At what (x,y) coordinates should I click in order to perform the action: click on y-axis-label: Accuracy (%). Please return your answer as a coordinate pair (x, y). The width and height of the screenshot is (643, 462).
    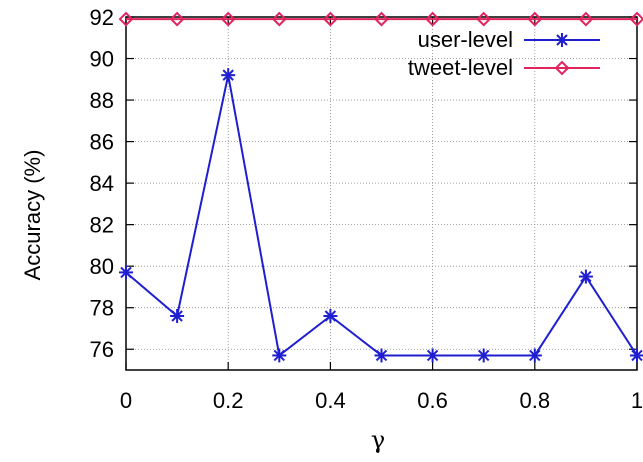
    Looking at the image, I should click on (32, 215).